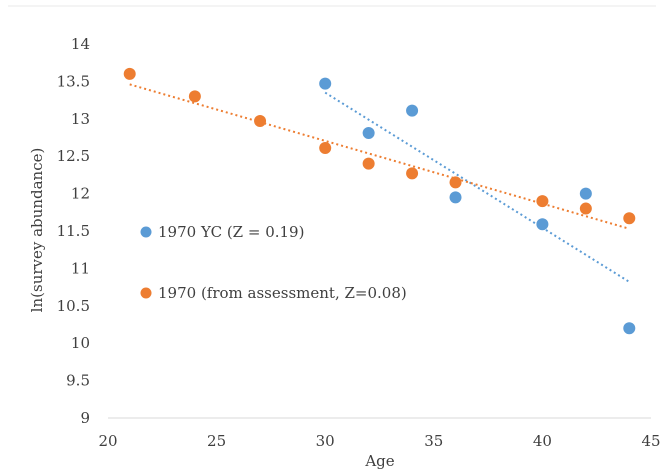 The height and width of the screenshot is (475, 664). What do you see at coordinates (73, 156) in the screenshot?
I see `y-tick-label: 12.5` at bounding box center [73, 156].